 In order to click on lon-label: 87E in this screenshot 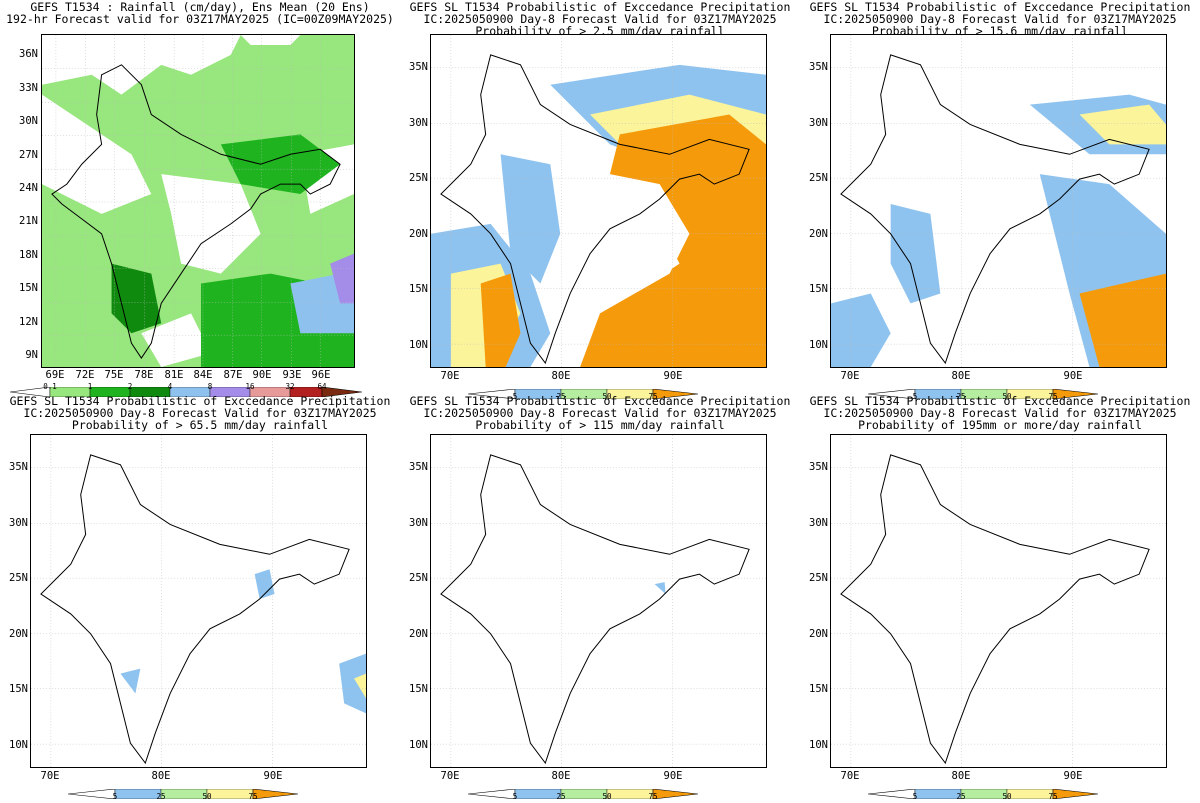, I will do `click(233, 375)`.